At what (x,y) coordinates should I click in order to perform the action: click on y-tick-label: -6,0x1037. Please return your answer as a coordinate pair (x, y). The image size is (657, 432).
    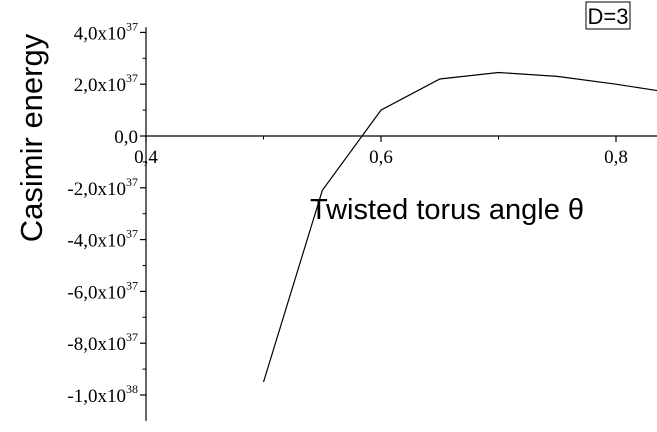
    Looking at the image, I should click on (102, 290).